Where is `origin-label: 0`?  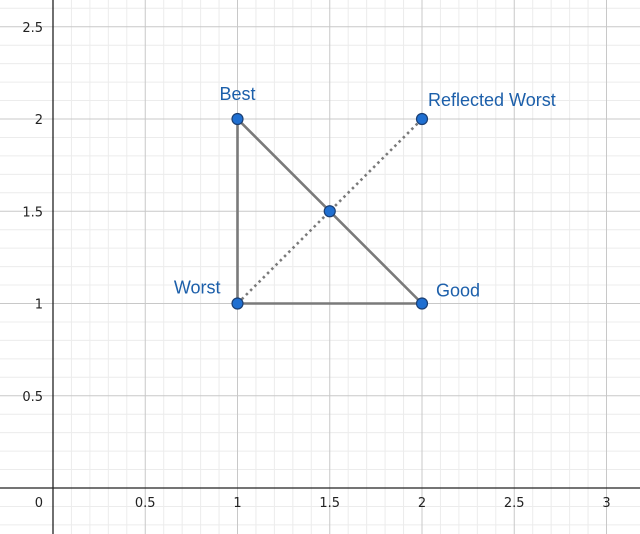
origin-label: 0 is located at coordinates (39, 503).